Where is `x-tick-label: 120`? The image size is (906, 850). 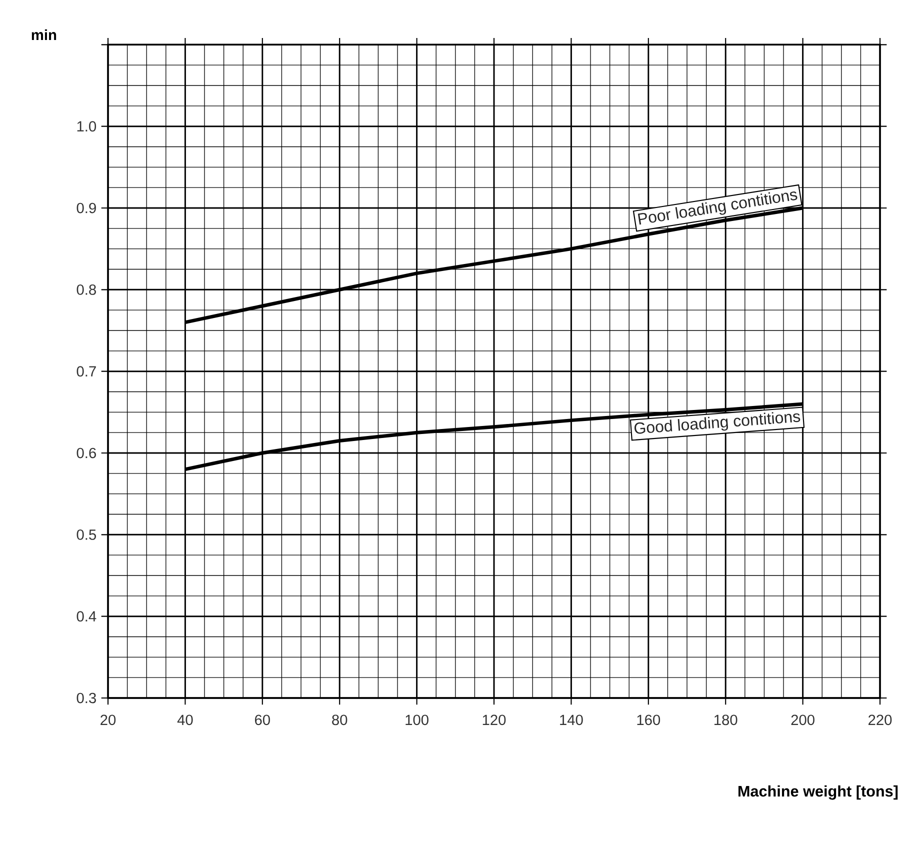
x-tick-label: 120 is located at coordinates (494, 720).